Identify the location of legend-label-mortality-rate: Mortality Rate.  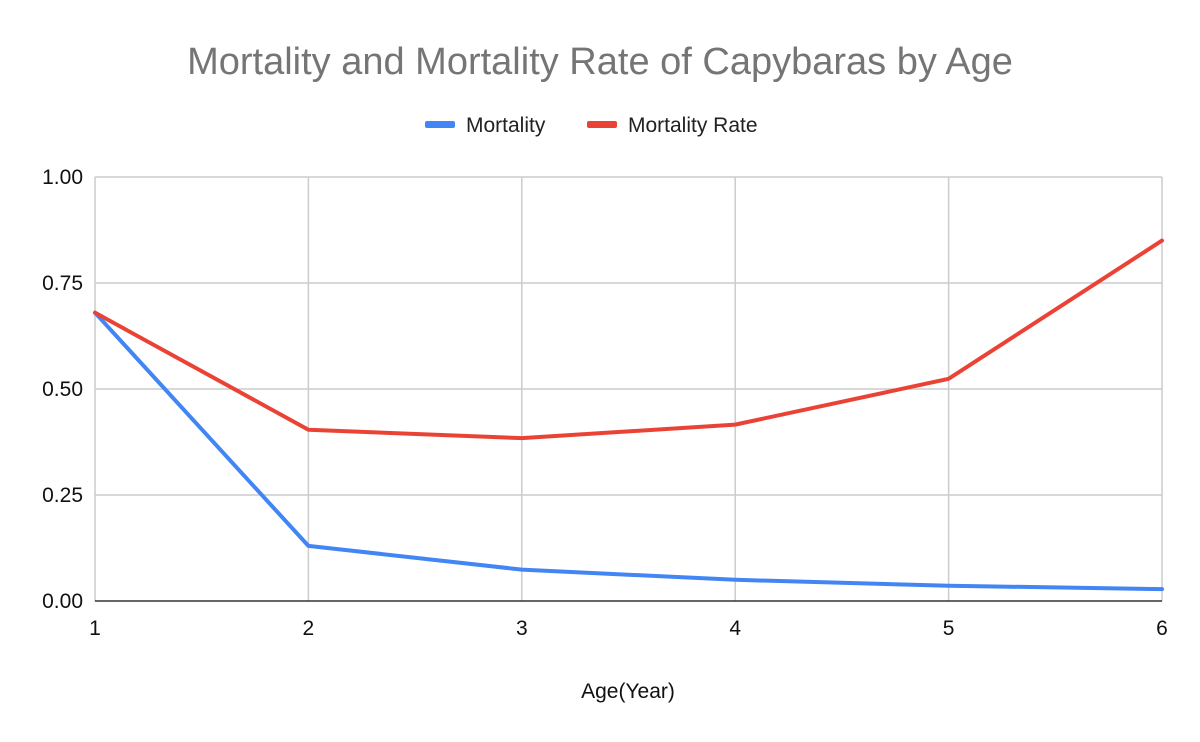
(693, 125).